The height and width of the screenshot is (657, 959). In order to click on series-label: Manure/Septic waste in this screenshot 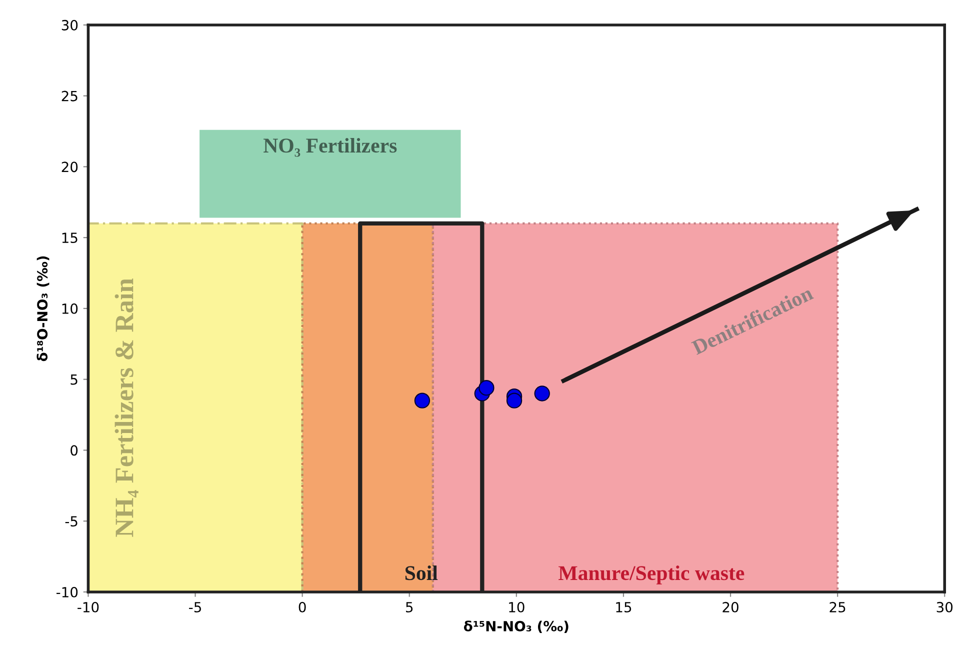, I will do `click(651, 575)`.